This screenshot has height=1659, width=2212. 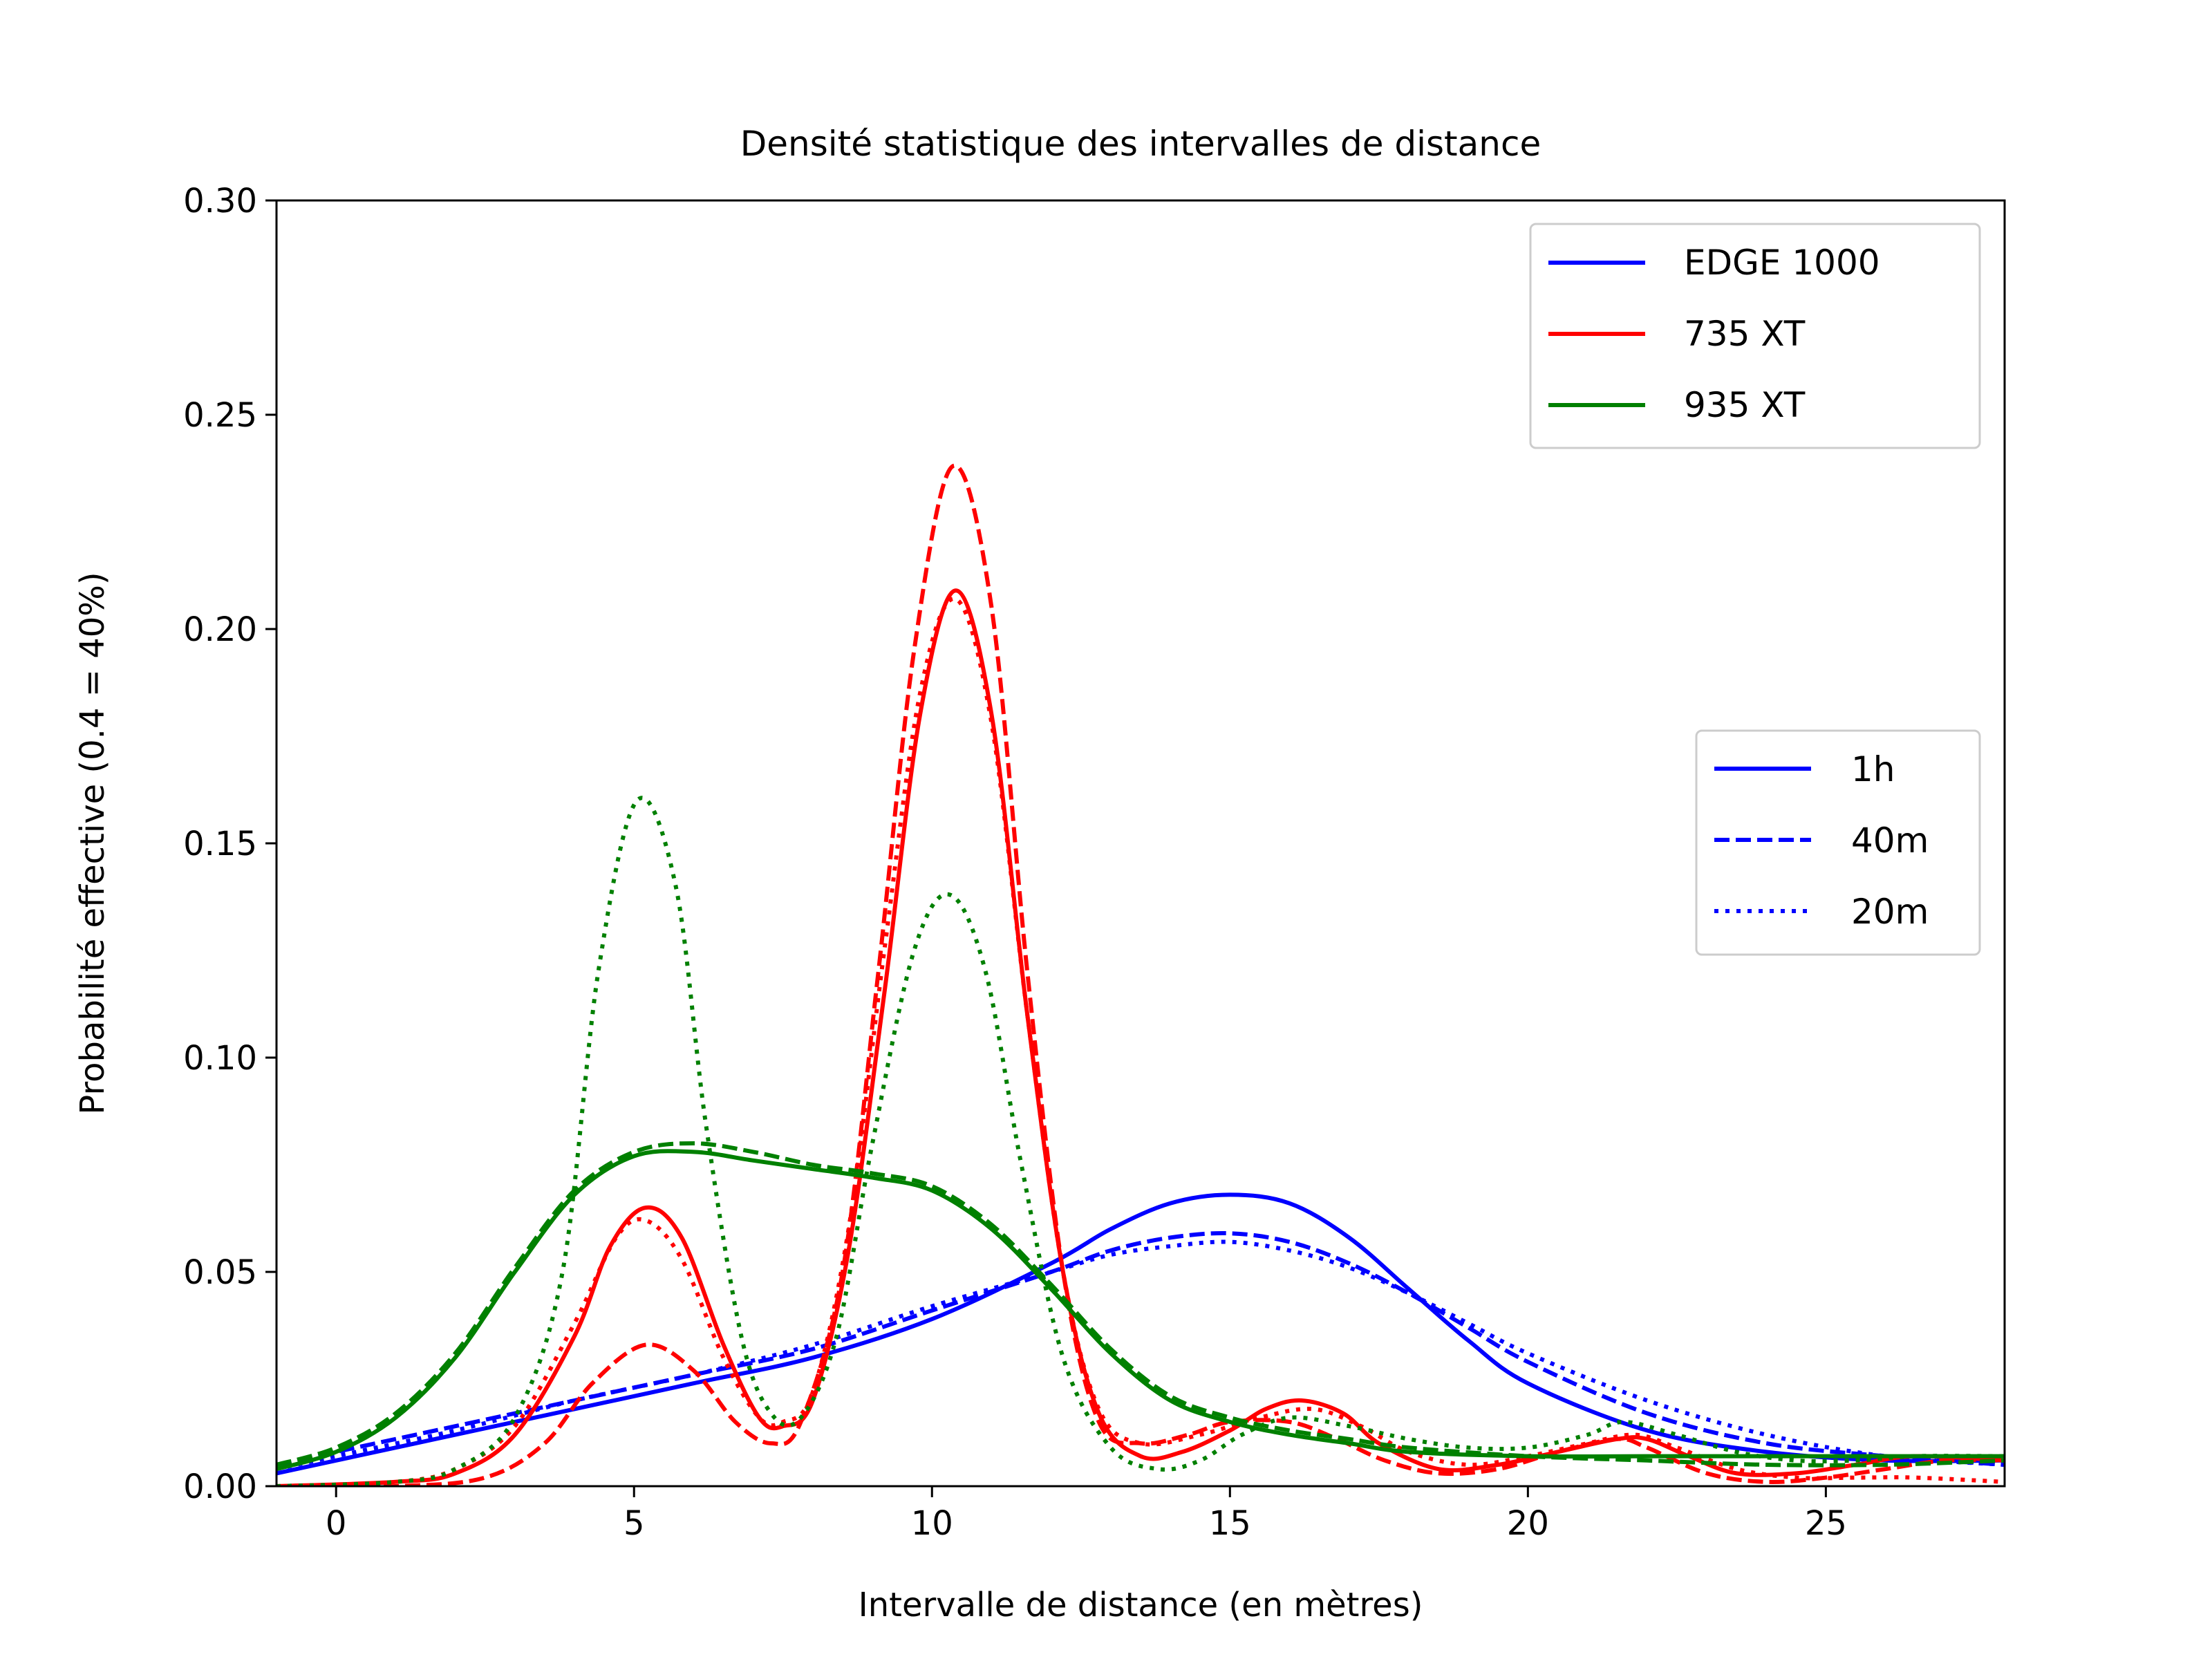 What do you see at coordinates (932, 1523) in the screenshot?
I see `x-tick-label: 10` at bounding box center [932, 1523].